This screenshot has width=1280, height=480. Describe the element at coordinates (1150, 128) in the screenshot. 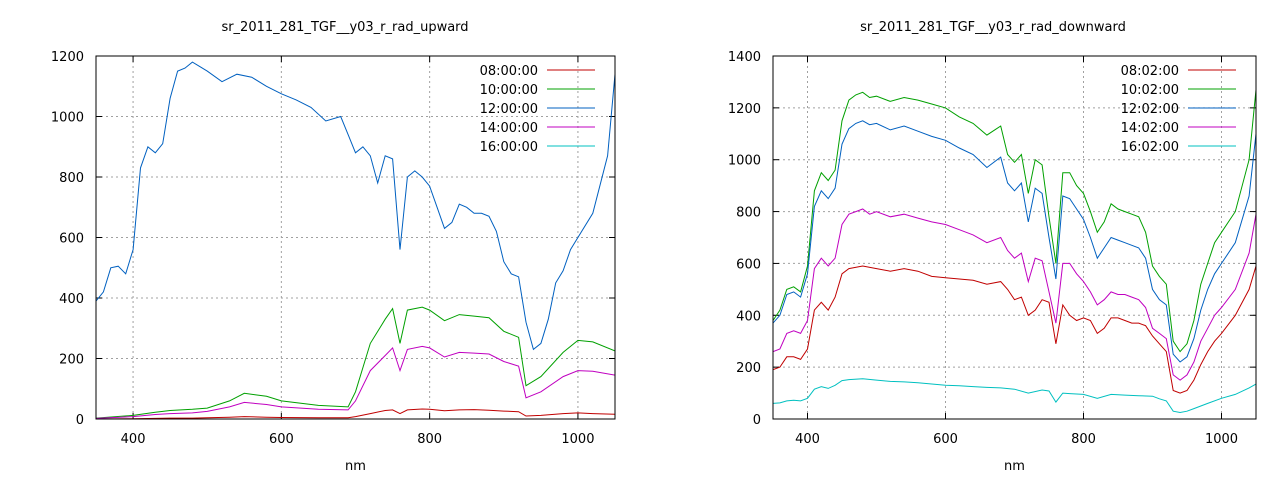

I see `legend-label: 14:02:00` at that location.